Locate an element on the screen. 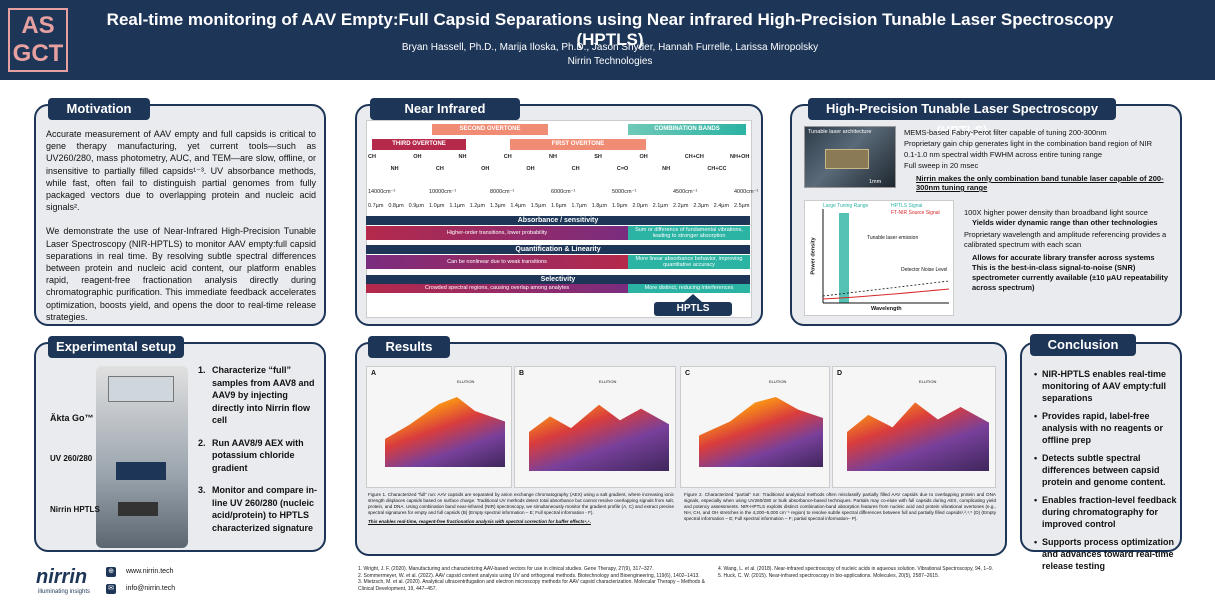 The width and height of the screenshot is (1215, 600). wavelength-tick: 2.2µm is located at coordinates (681, 206).